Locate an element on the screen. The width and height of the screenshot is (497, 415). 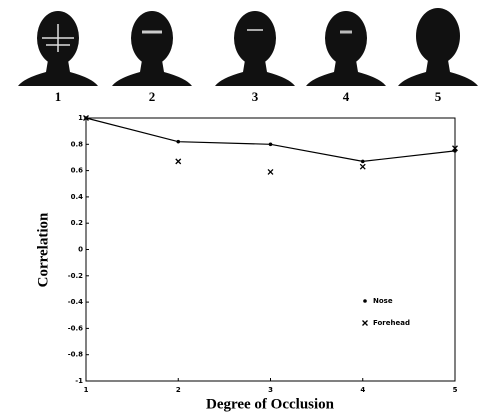
y-tick-label: 1 is located at coordinates (80, 118).